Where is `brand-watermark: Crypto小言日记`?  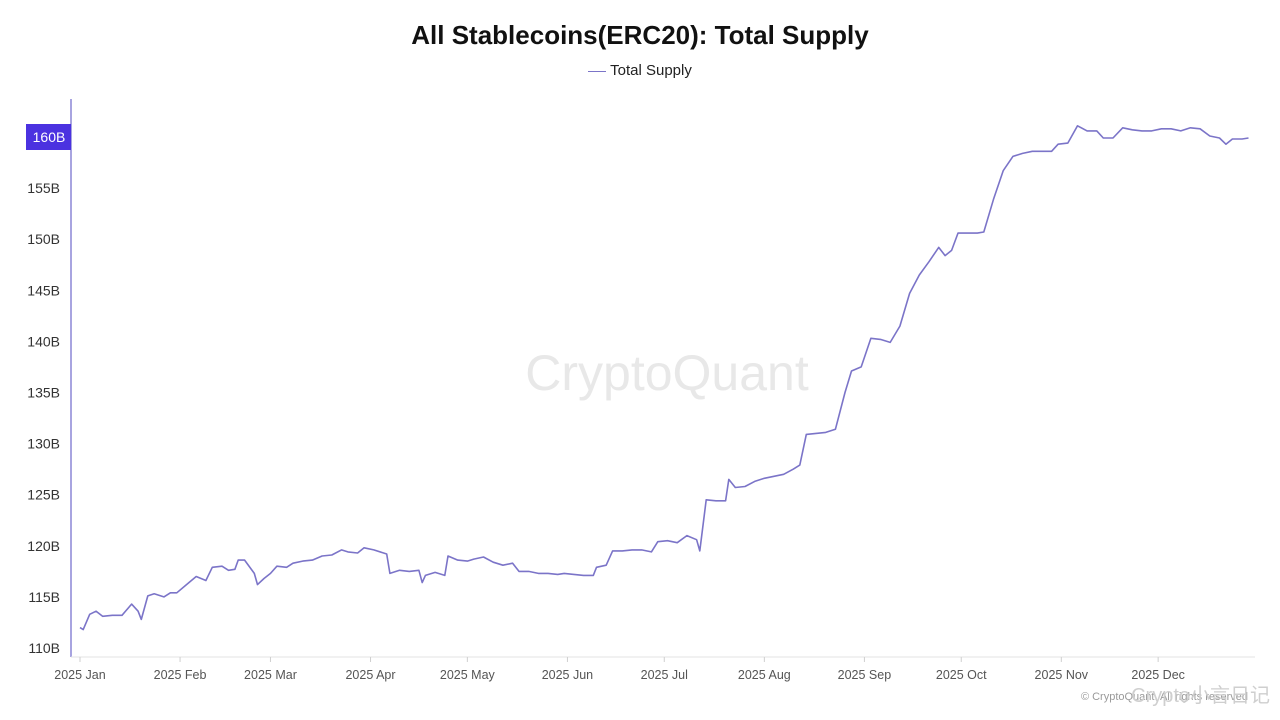
brand-watermark: Crypto小言日记 is located at coordinates (1200, 695).